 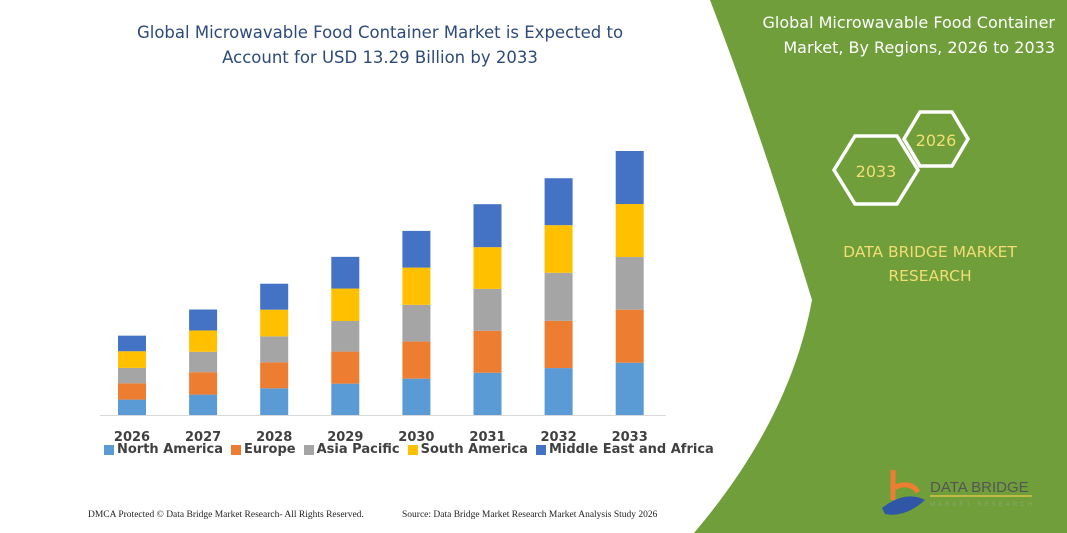 I want to click on legend-item: Europe, so click(x=263, y=449).